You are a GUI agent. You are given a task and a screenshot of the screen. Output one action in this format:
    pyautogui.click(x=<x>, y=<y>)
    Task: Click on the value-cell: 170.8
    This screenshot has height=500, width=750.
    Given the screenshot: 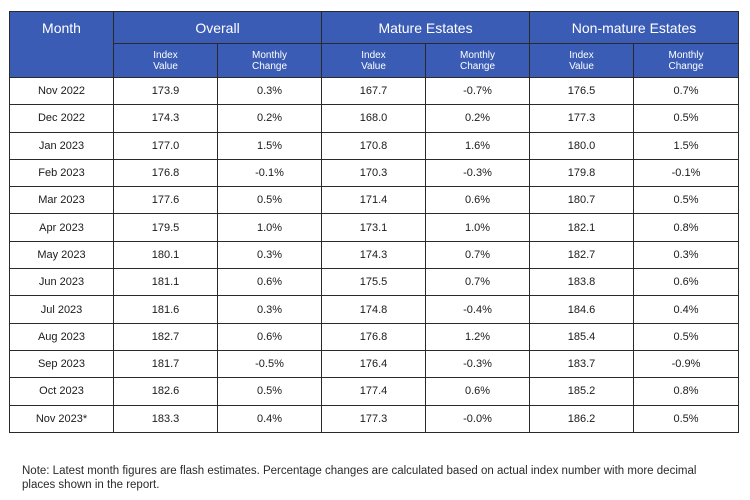 What is the action you would take?
    pyautogui.click(x=374, y=145)
    